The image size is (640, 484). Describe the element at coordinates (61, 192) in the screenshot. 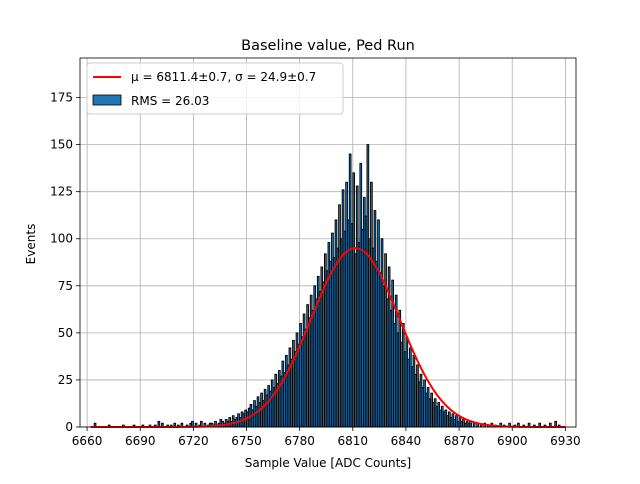

I see `y-tick-label: 125` at that location.